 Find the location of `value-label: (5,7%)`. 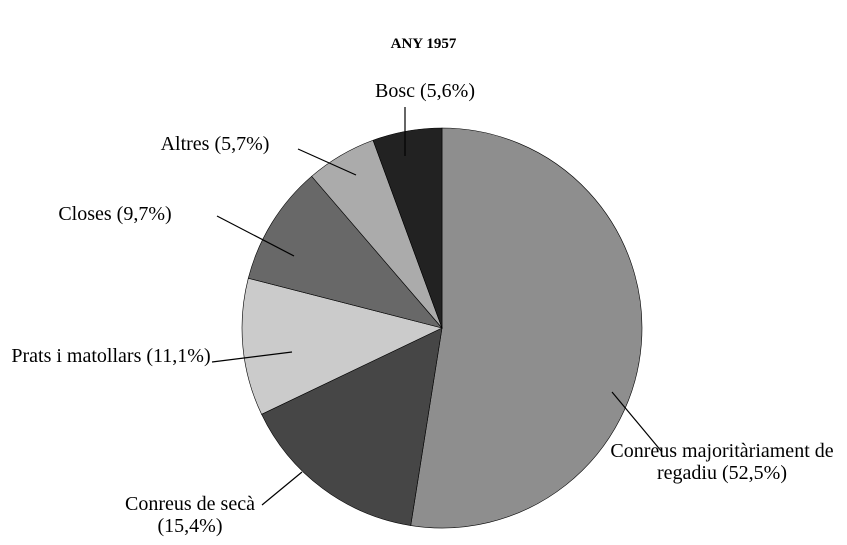

value-label: (5,7%) is located at coordinates (242, 144).